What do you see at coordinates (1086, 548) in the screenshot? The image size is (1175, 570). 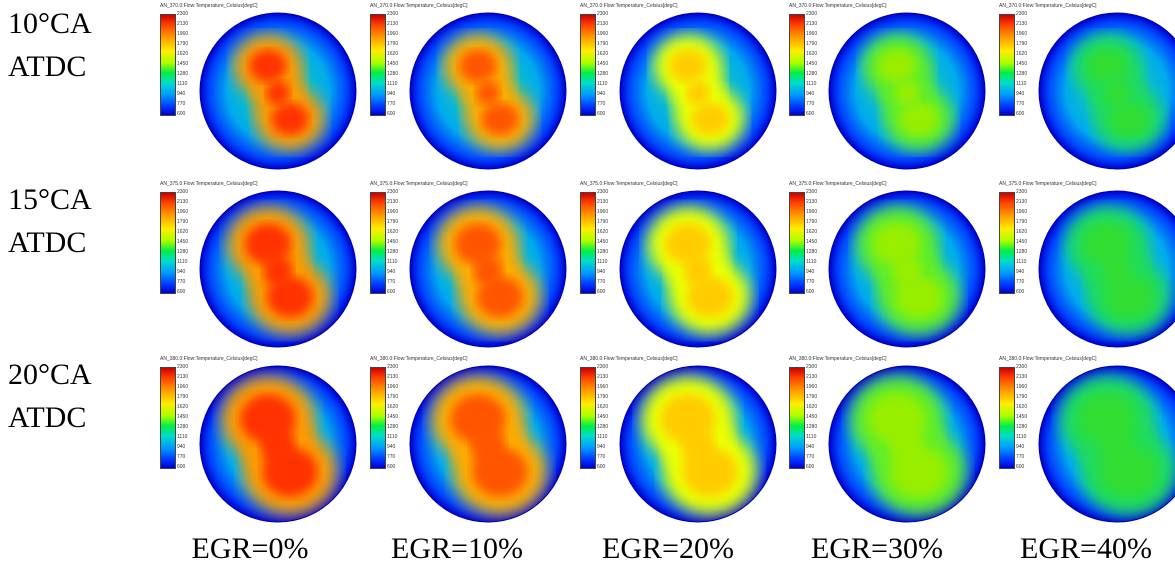 I see `column-label-egr40: EGR=40%` at bounding box center [1086, 548].